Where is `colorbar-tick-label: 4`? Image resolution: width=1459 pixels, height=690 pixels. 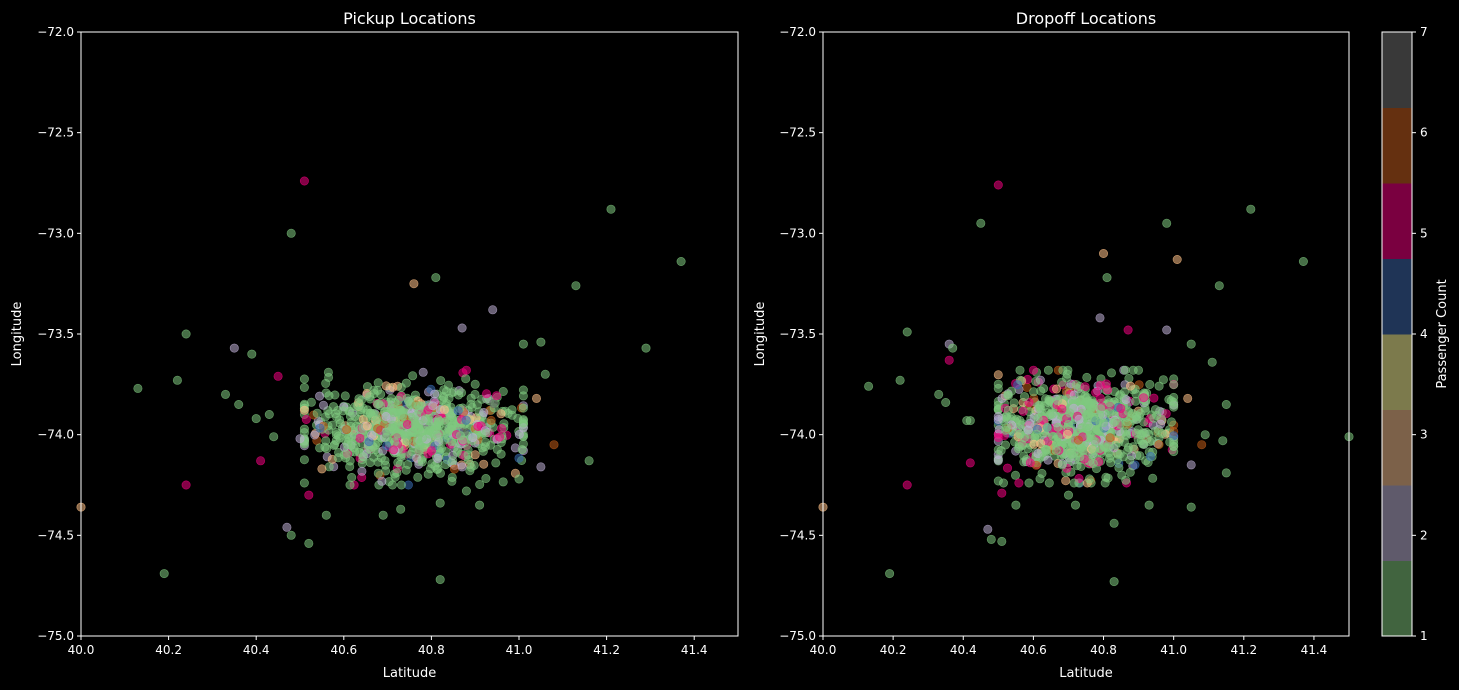 colorbar-tick-label: 4 is located at coordinates (1424, 334).